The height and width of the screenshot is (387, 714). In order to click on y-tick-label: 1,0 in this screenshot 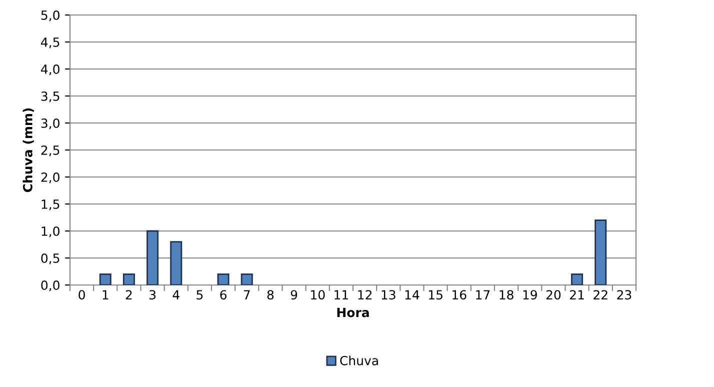, I will do `click(51, 232)`.